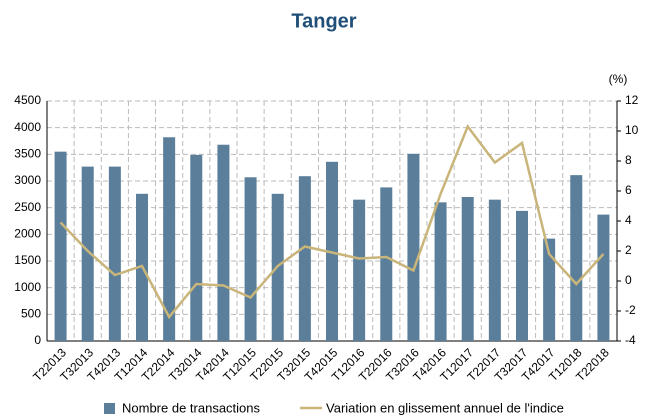 Image resolution: width=648 pixels, height=418 pixels. I want to click on y2-tick-label: 8, so click(628, 160).